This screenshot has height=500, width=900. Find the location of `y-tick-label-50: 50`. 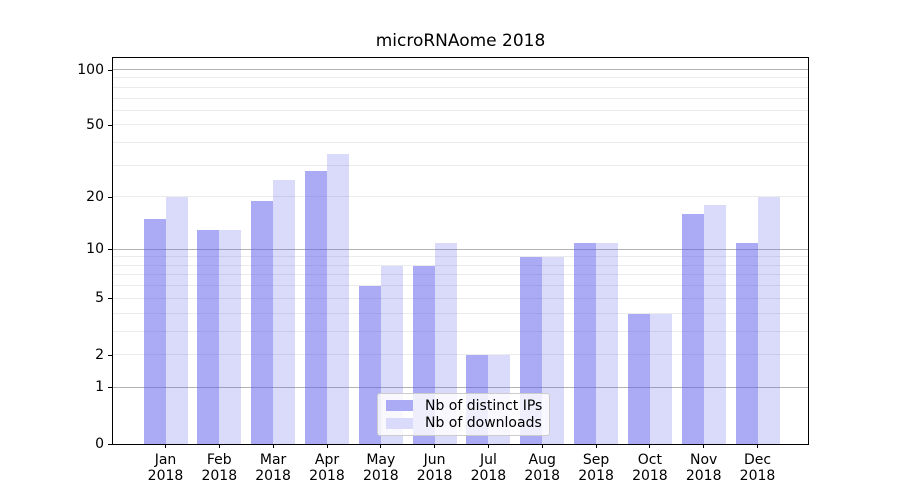

y-tick-label-50: 50 is located at coordinates (95, 124).